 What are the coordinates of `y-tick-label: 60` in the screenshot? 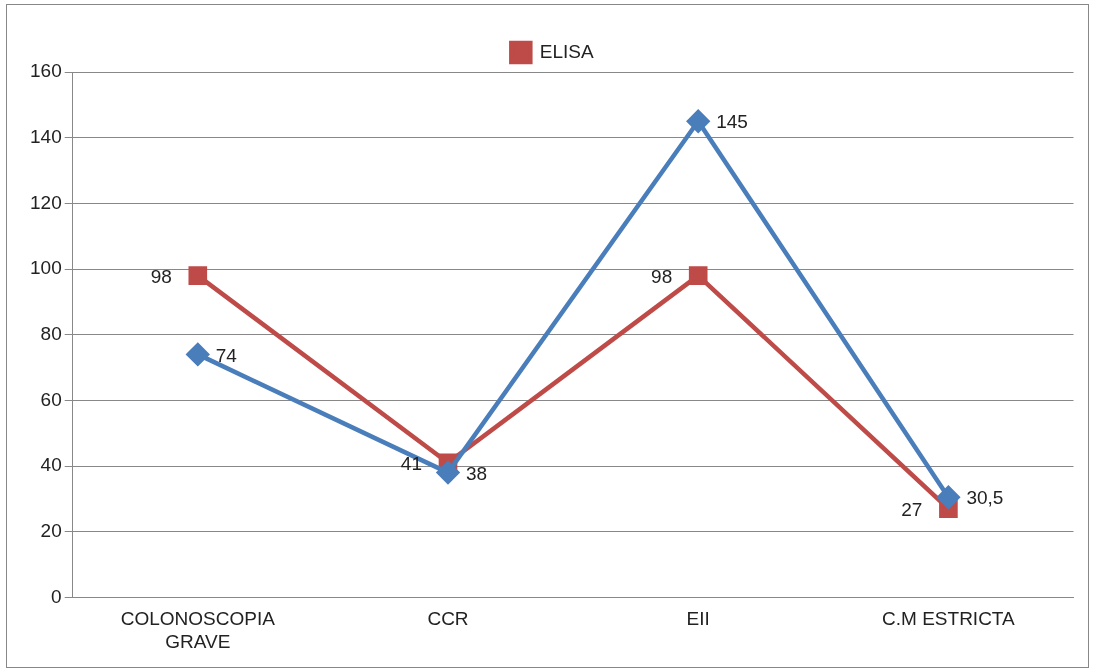 It's located at (51, 399).